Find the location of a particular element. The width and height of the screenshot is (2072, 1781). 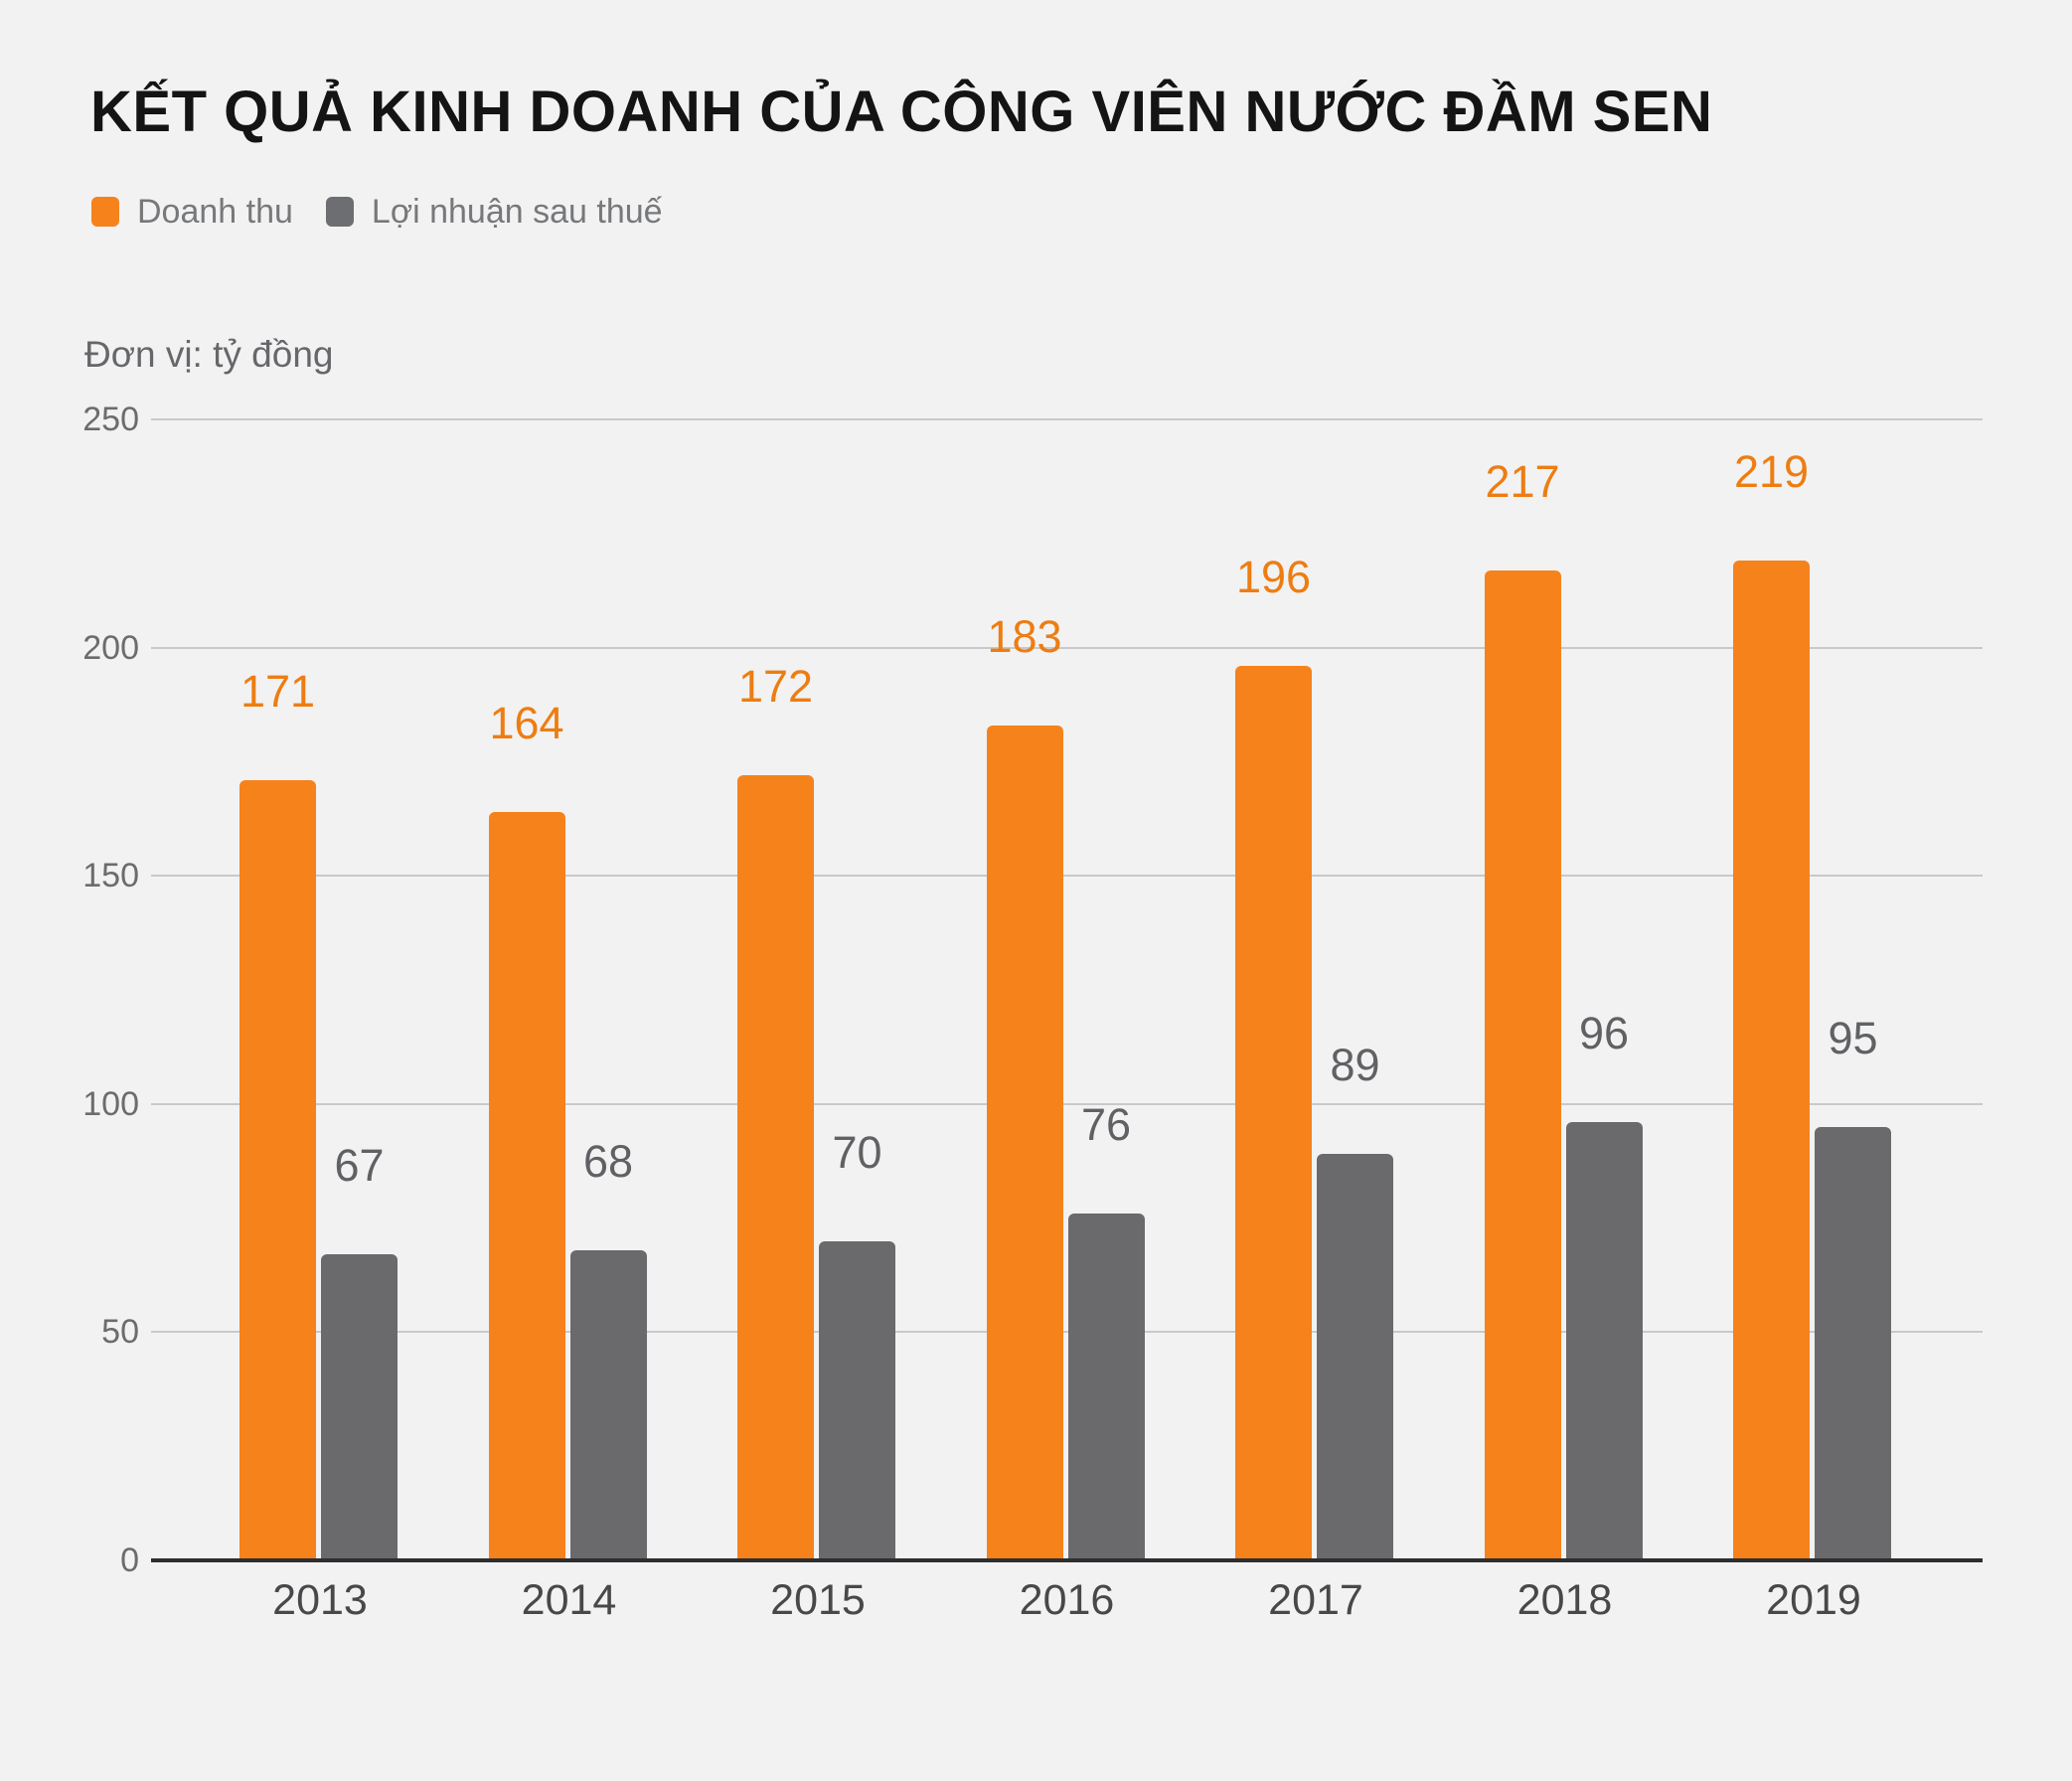

unit-label: Đơn vị: tỷ đồng is located at coordinates (209, 354).